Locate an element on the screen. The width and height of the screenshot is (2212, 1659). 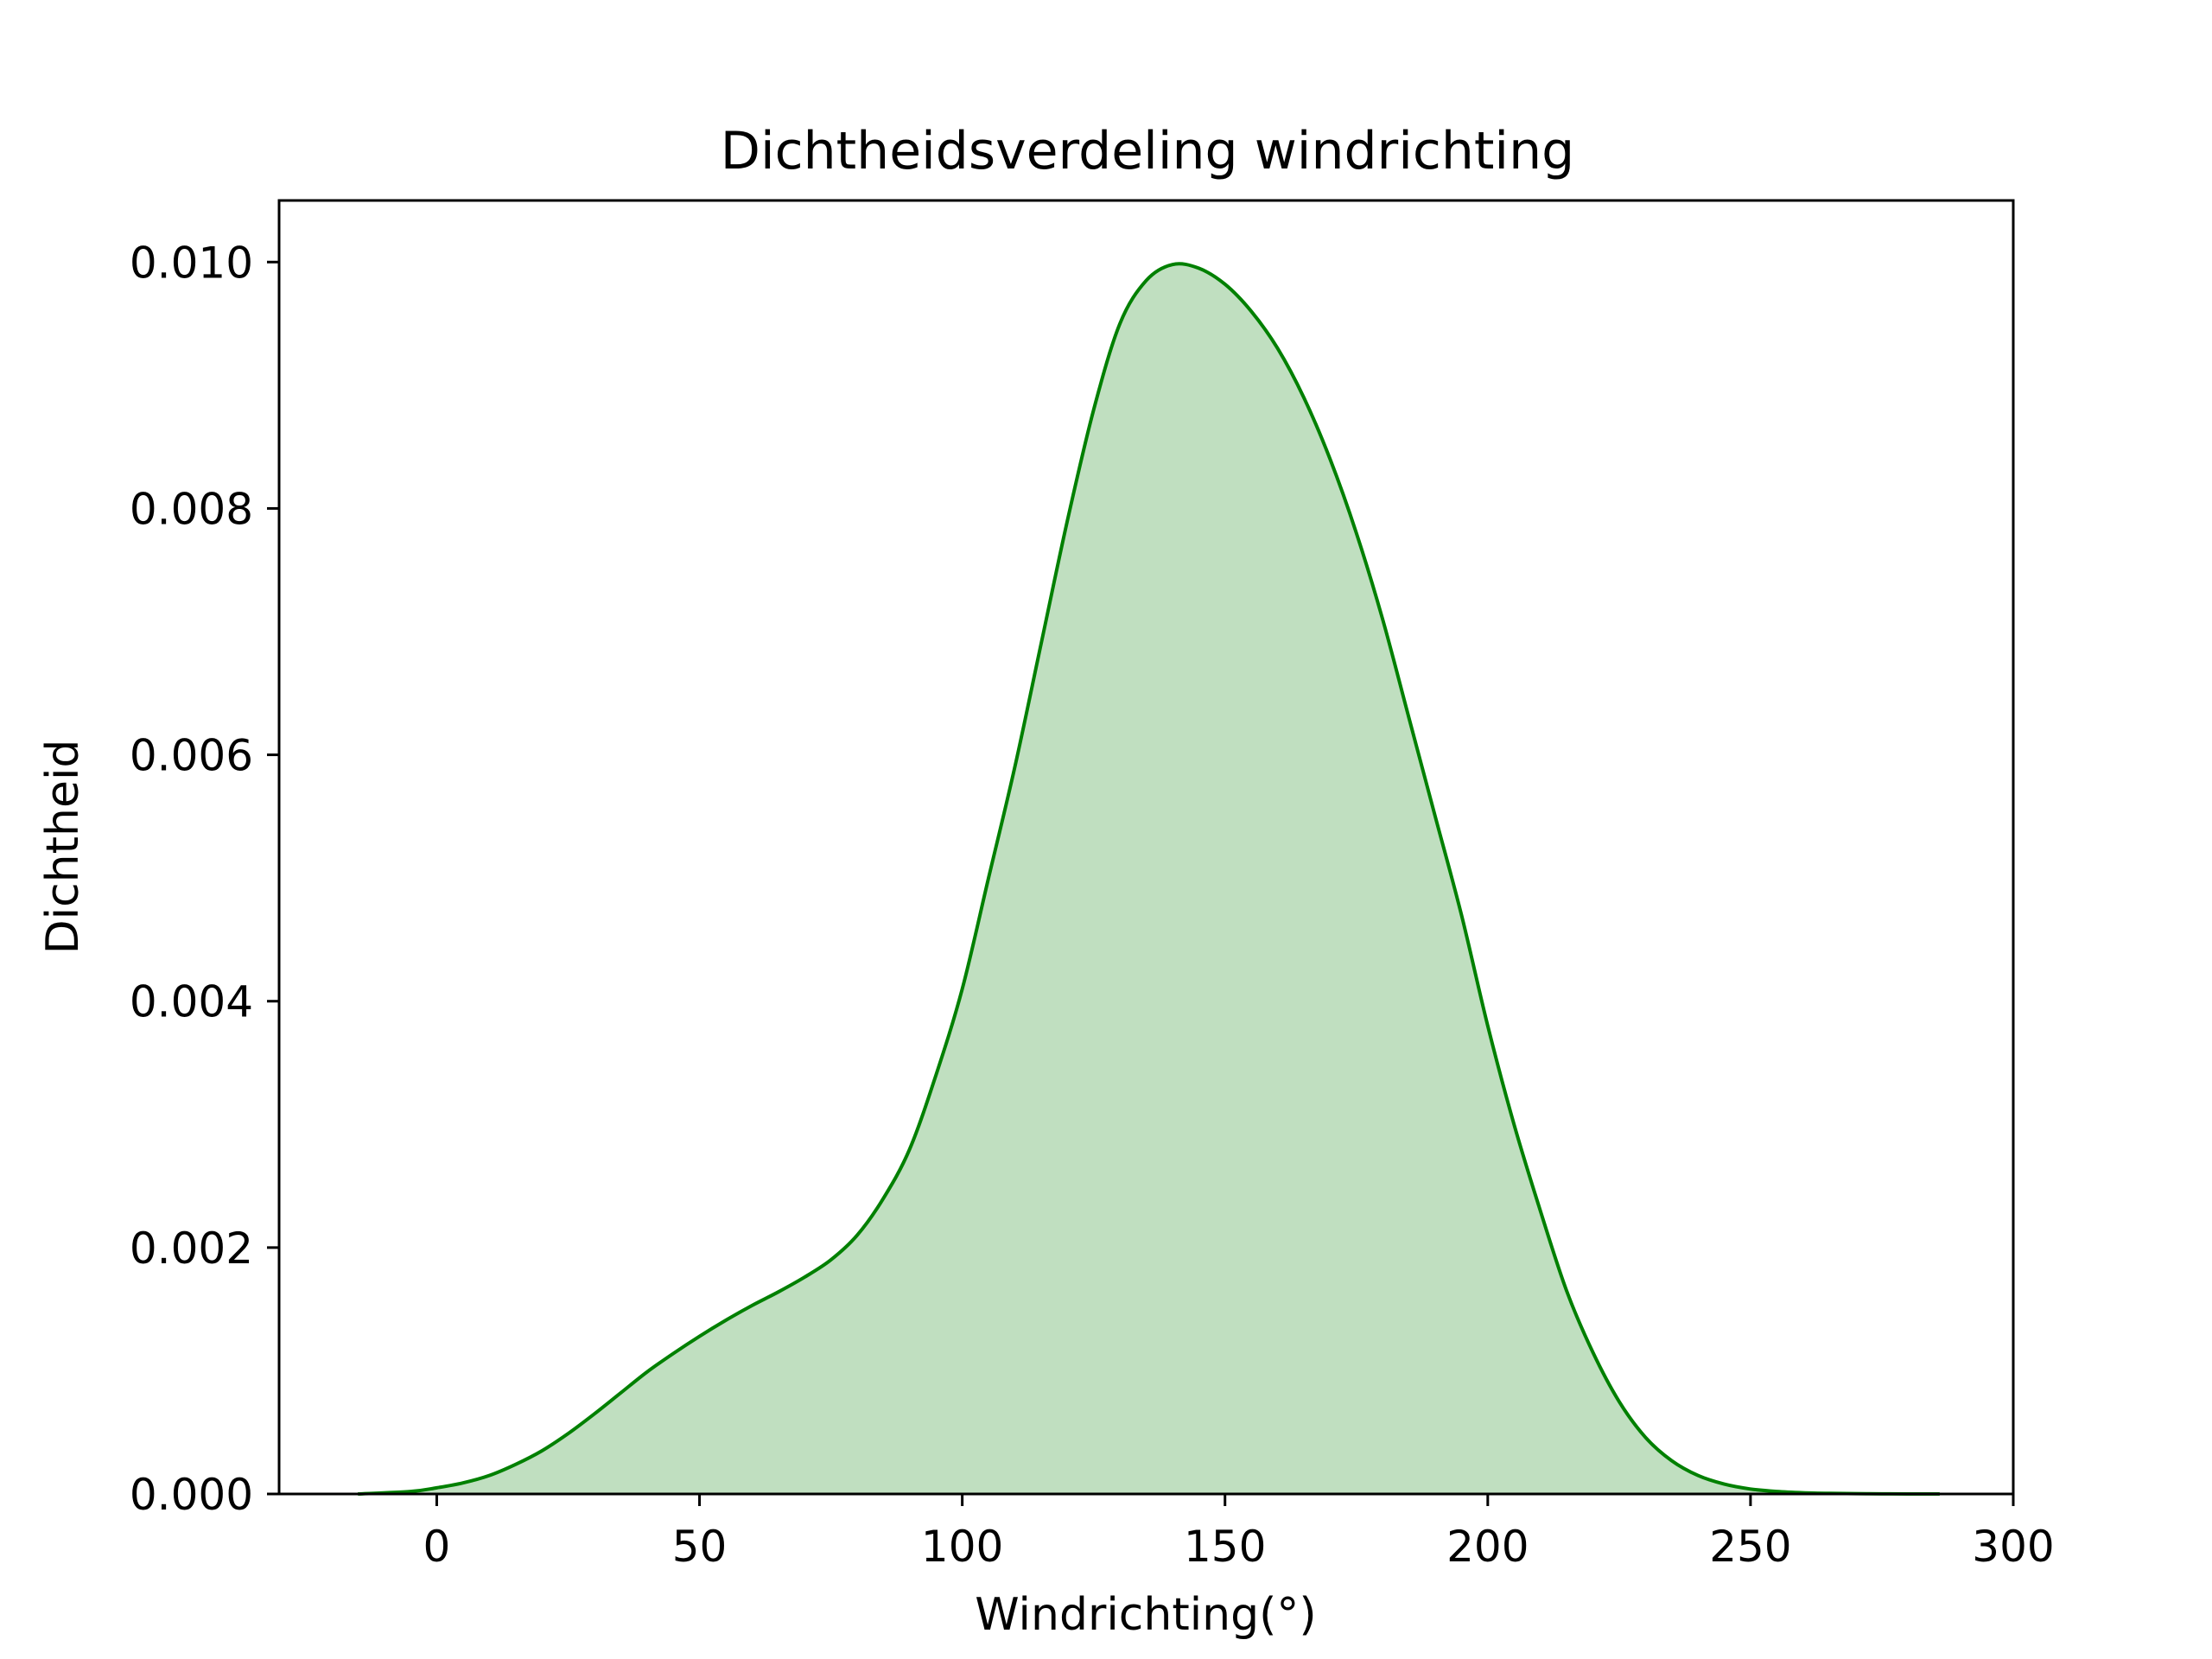
chart-title: Dichtheidsverdeling windrichting is located at coordinates (1147, 151).